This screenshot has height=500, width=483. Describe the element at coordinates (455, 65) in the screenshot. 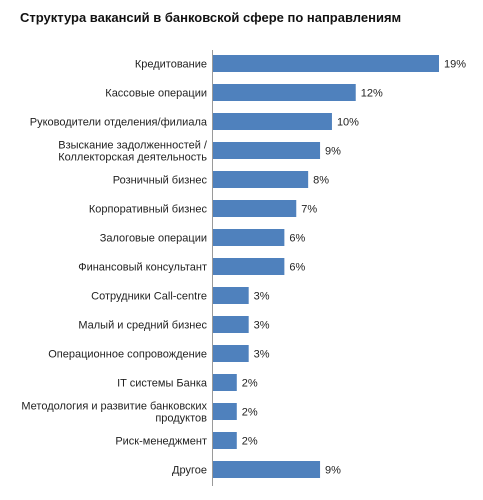

I see `data-label: 19%` at that location.